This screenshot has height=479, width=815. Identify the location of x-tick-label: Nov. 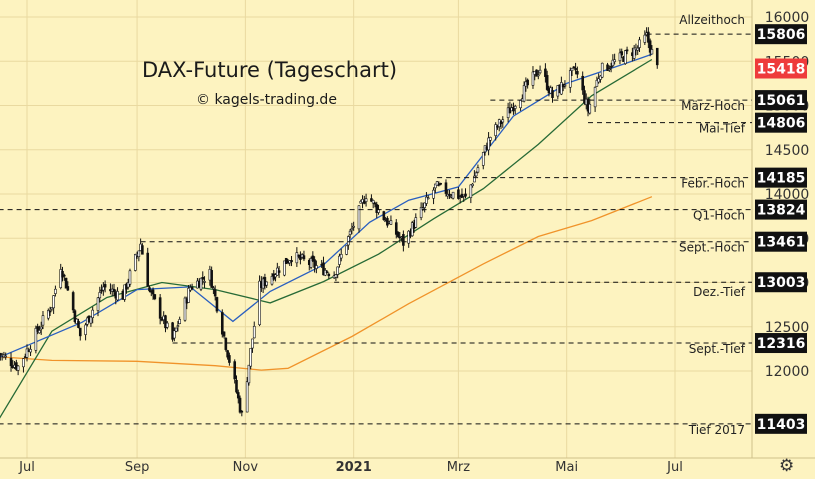
(246, 467).